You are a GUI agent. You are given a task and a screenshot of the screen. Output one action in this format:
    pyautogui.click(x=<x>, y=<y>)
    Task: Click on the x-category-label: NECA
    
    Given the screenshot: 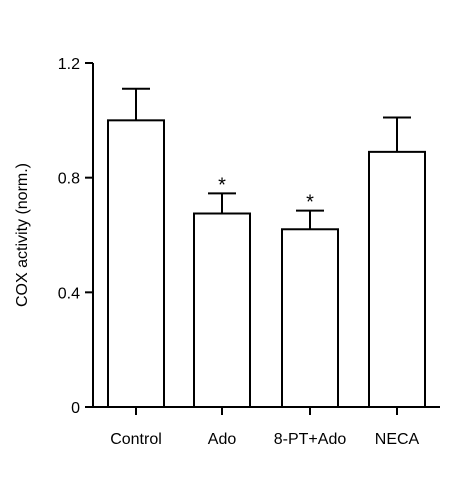 What is the action you would take?
    pyautogui.click(x=397, y=439)
    